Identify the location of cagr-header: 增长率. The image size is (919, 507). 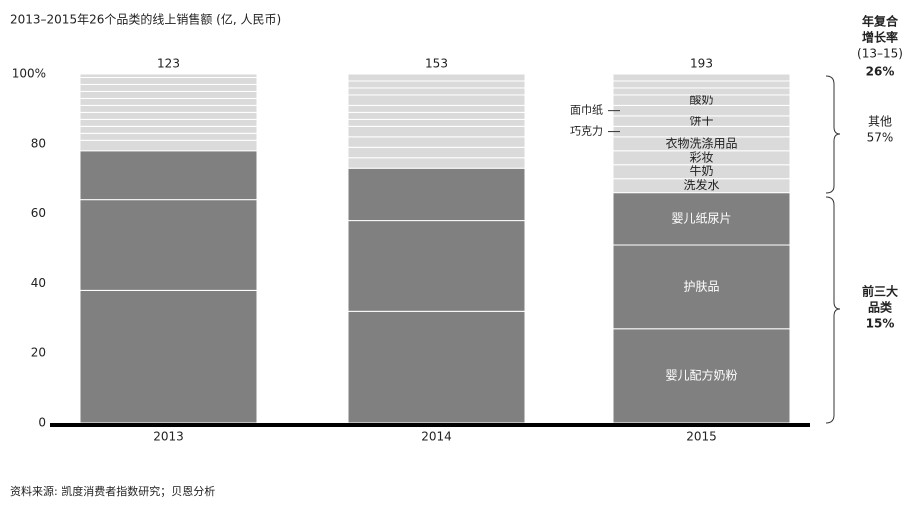
(880, 37).